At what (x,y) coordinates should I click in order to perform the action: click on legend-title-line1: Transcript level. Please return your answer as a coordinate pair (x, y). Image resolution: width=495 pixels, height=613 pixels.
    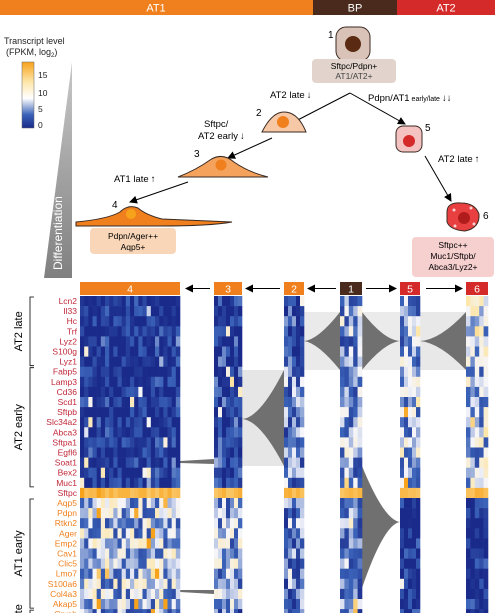
    Looking at the image, I should click on (34, 41).